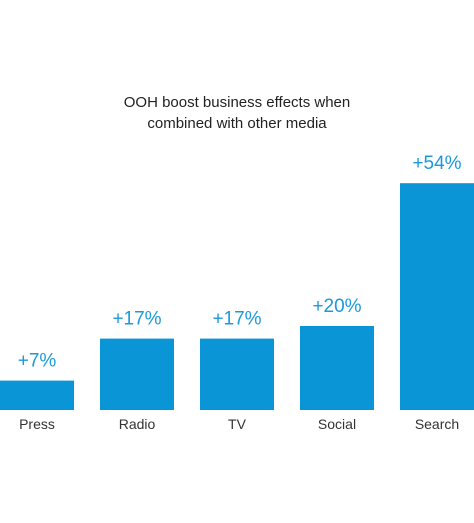 This screenshot has height=523, width=474. I want to click on chart-title-line-2: combined with other media, so click(237, 123).